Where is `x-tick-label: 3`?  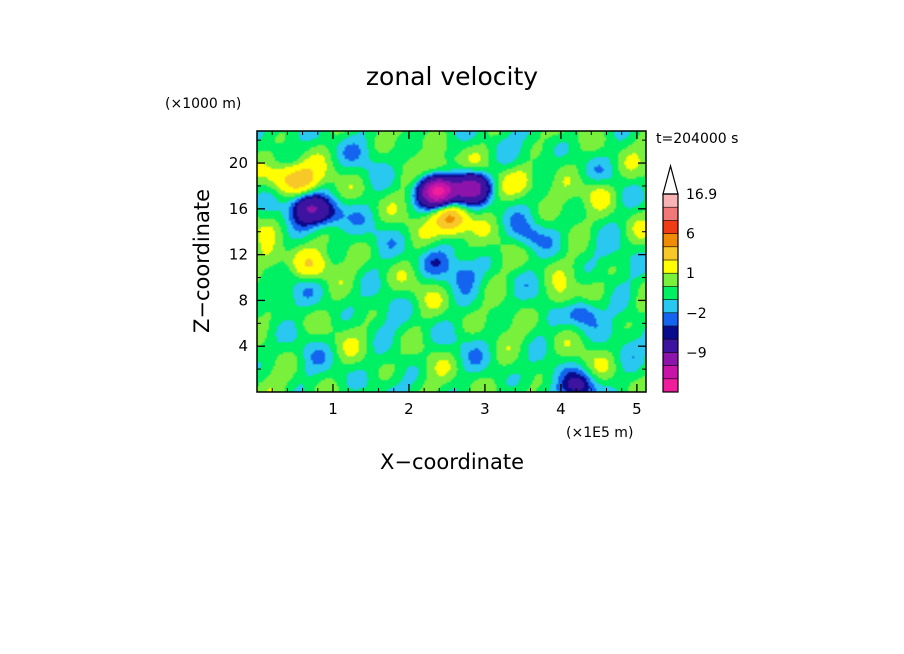 x-tick-label: 3 is located at coordinates (485, 409).